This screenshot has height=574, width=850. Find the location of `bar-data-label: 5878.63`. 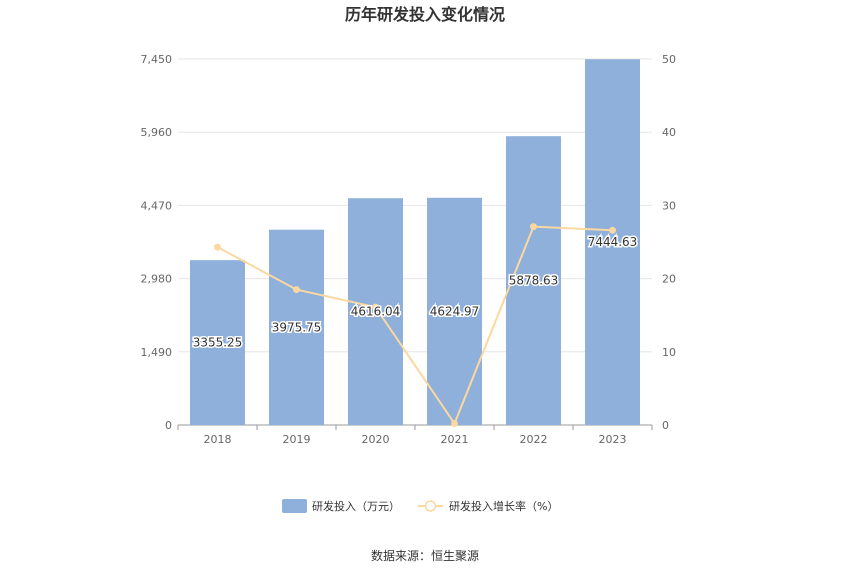

bar-data-label: 5878.63 is located at coordinates (534, 281).